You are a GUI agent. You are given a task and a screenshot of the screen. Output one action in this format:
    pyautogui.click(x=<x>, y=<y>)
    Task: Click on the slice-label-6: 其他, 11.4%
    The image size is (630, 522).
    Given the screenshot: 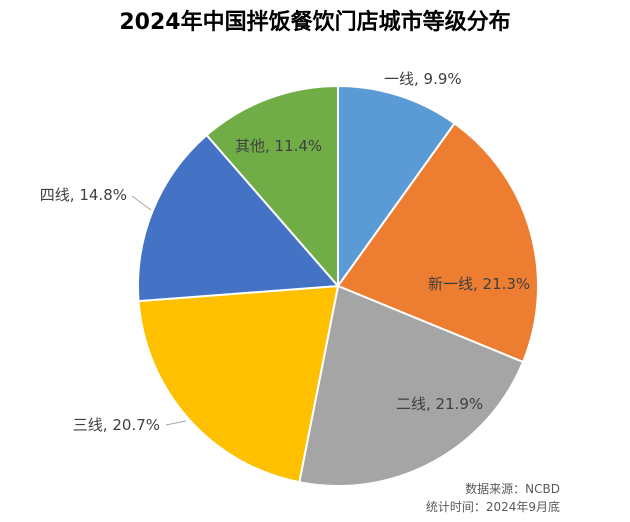 What is the action you would take?
    pyautogui.click(x=278, y=146)
    